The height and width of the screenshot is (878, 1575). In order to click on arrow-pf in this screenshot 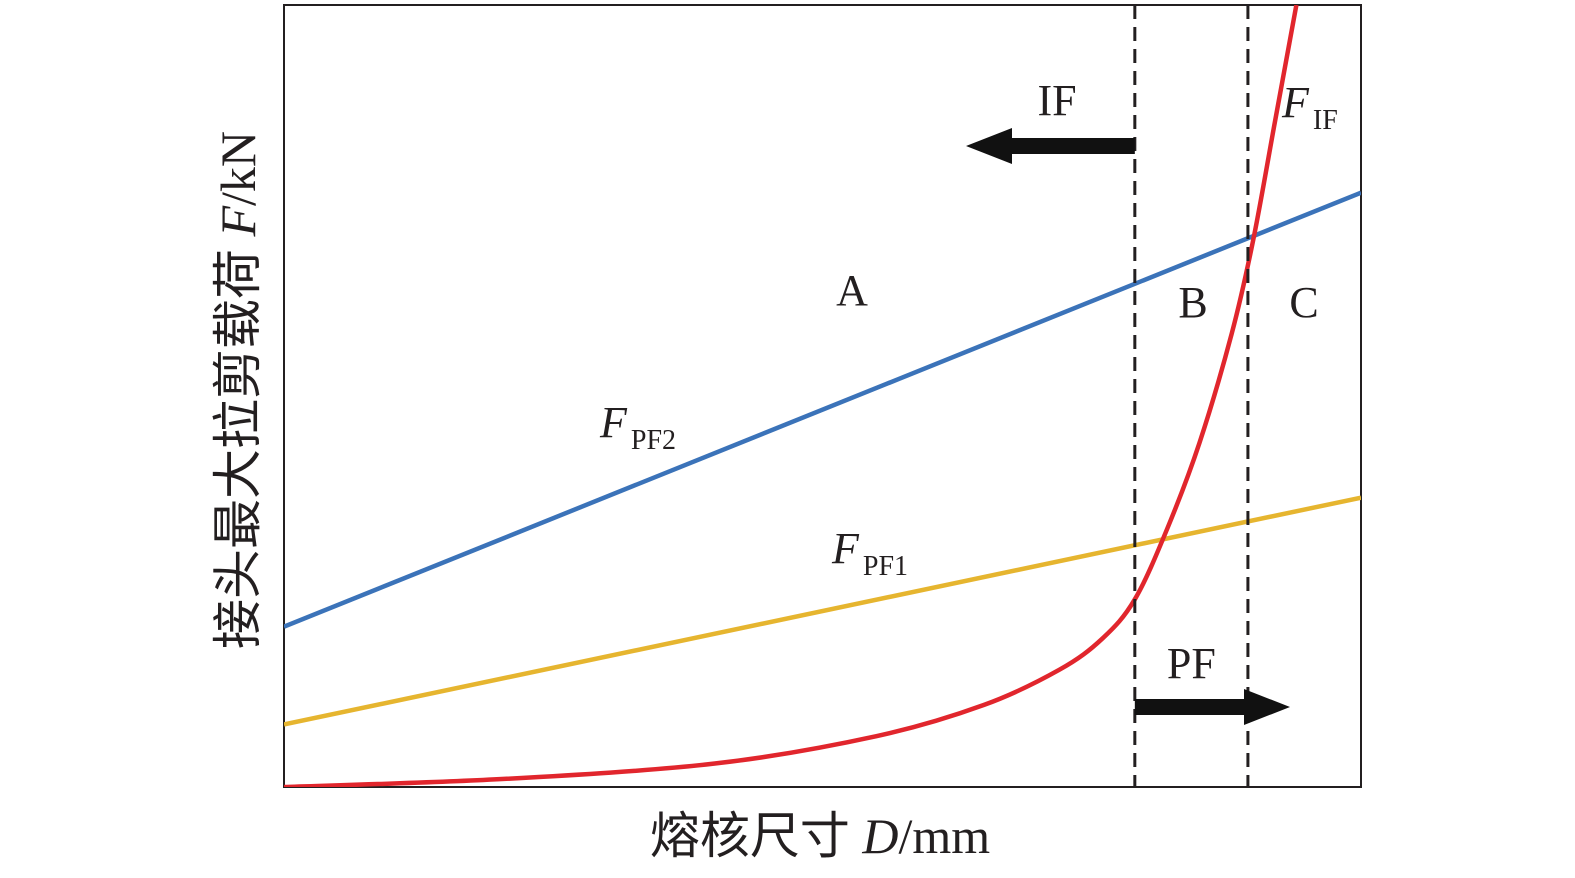, I will do `click(1212, 707)`.